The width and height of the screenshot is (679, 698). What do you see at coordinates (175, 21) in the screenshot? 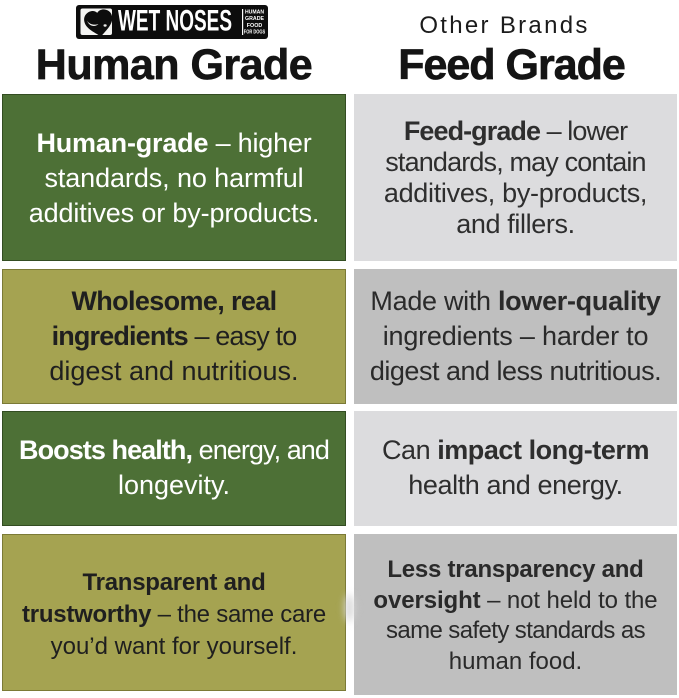
I see `svg-text: WET NOSES` at bounding box center [175, 21].